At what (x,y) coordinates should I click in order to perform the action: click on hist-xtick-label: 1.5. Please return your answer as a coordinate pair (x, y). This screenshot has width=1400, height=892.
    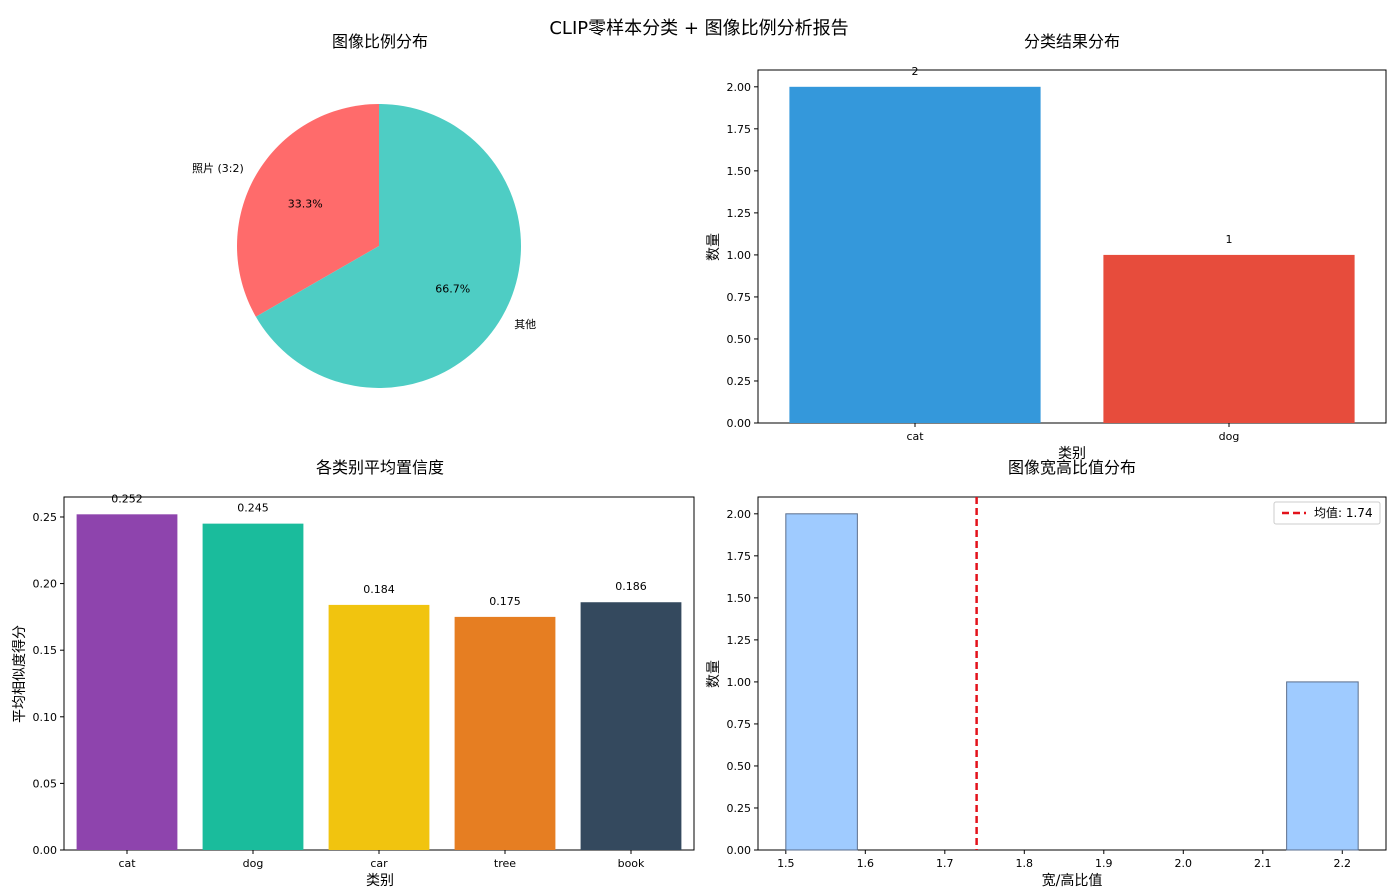
    Looking at the image, I should click on (786, 863).